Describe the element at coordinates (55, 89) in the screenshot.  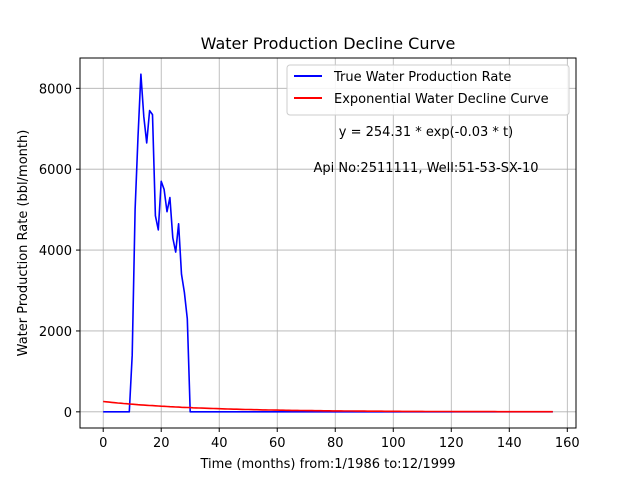
I see `y-tick-label: 8000` at that location.